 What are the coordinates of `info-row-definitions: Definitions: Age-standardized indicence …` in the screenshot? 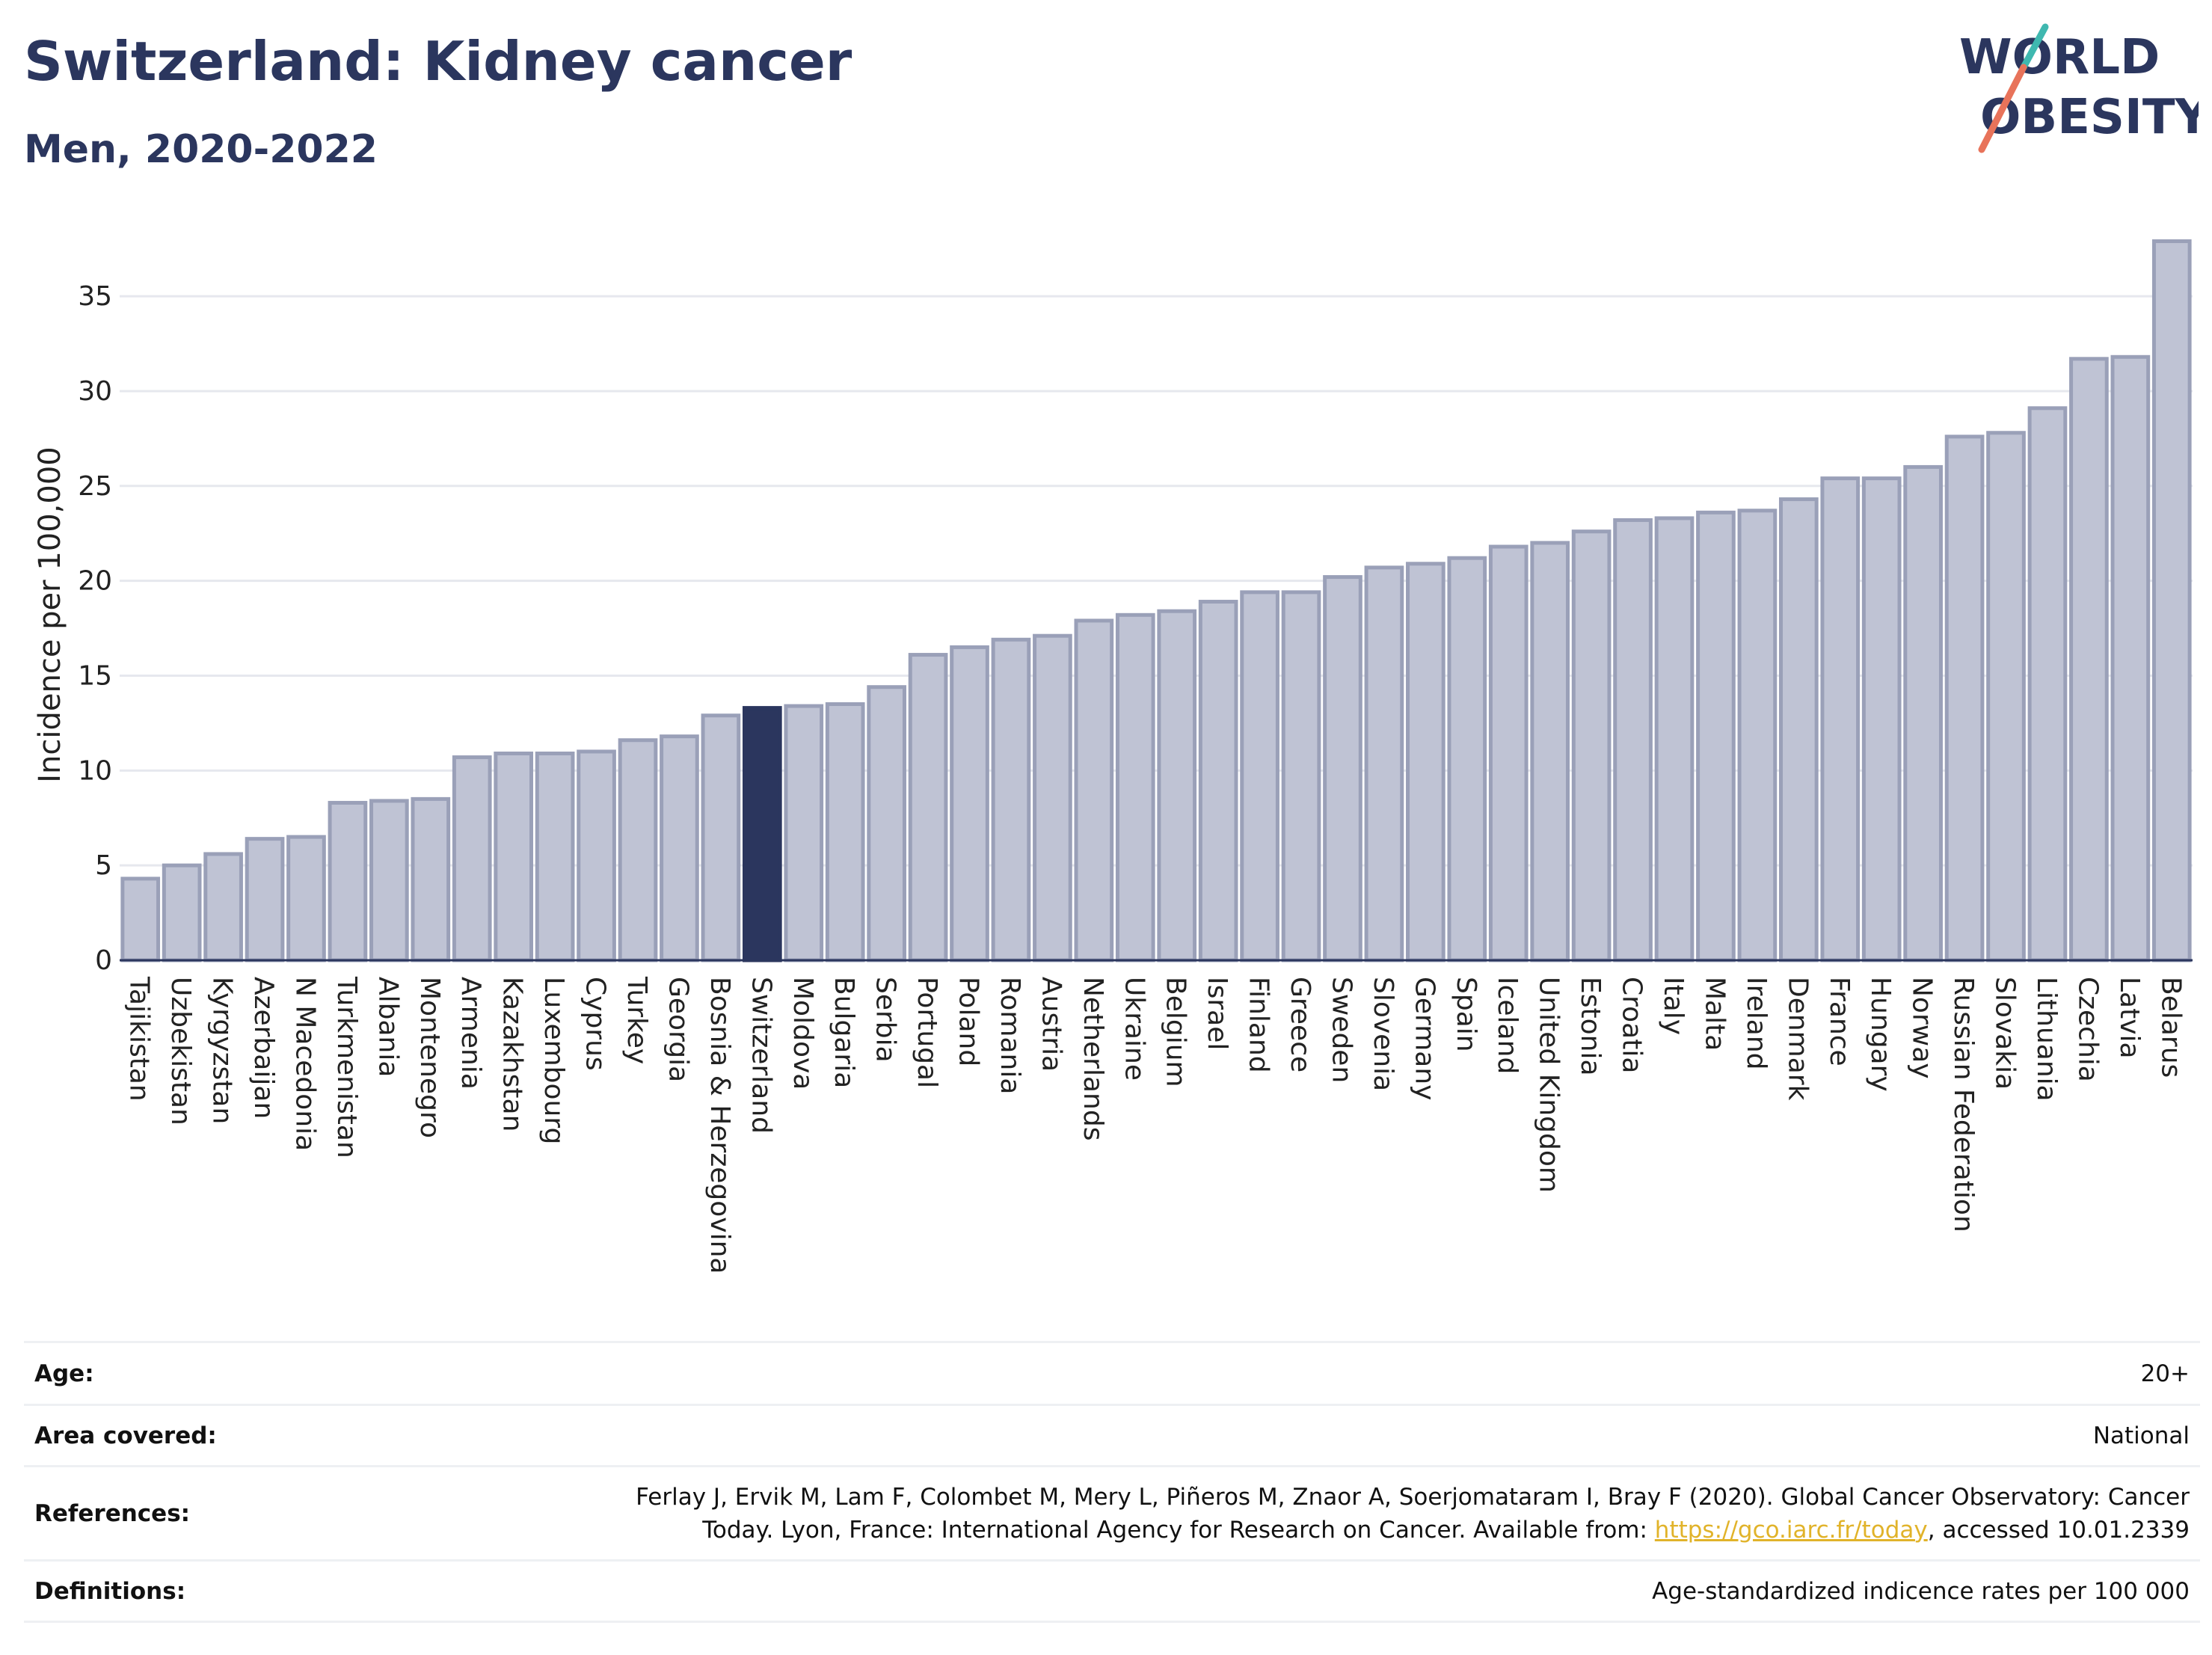 It's located at (1112, 1591).